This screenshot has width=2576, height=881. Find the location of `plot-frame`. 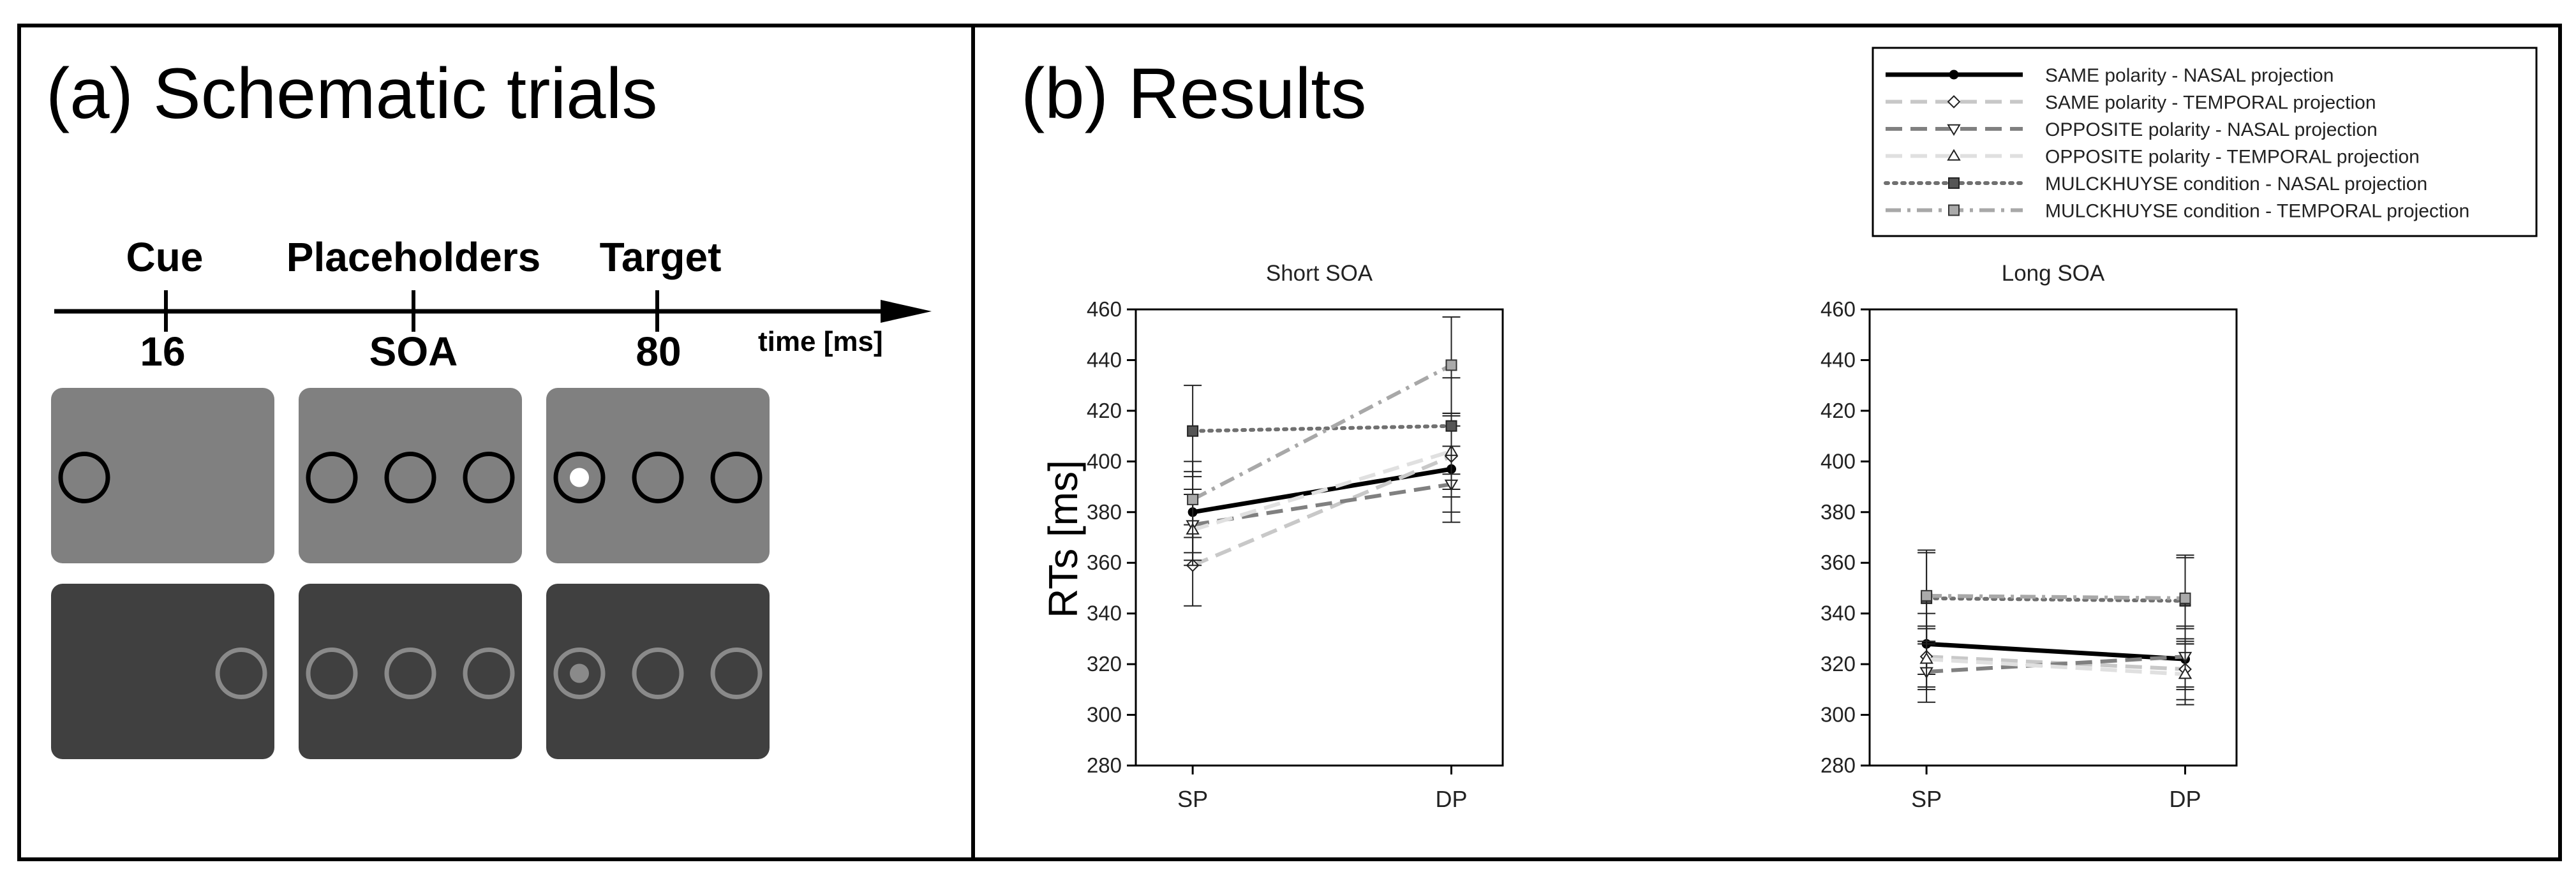

plot-frame is located at coordinates (2053, 537).